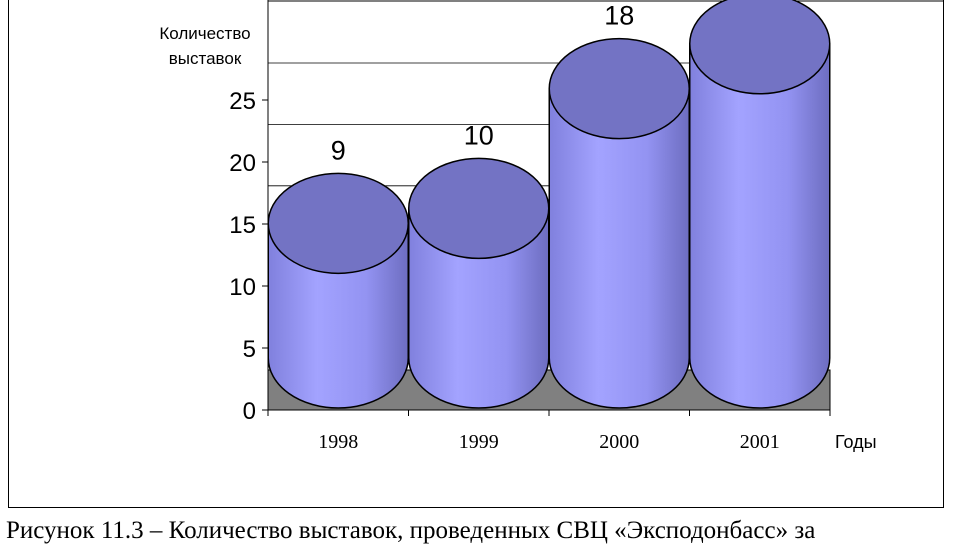 The image size is (954, 551). I want to click on bar-2001, so click(760, 204).